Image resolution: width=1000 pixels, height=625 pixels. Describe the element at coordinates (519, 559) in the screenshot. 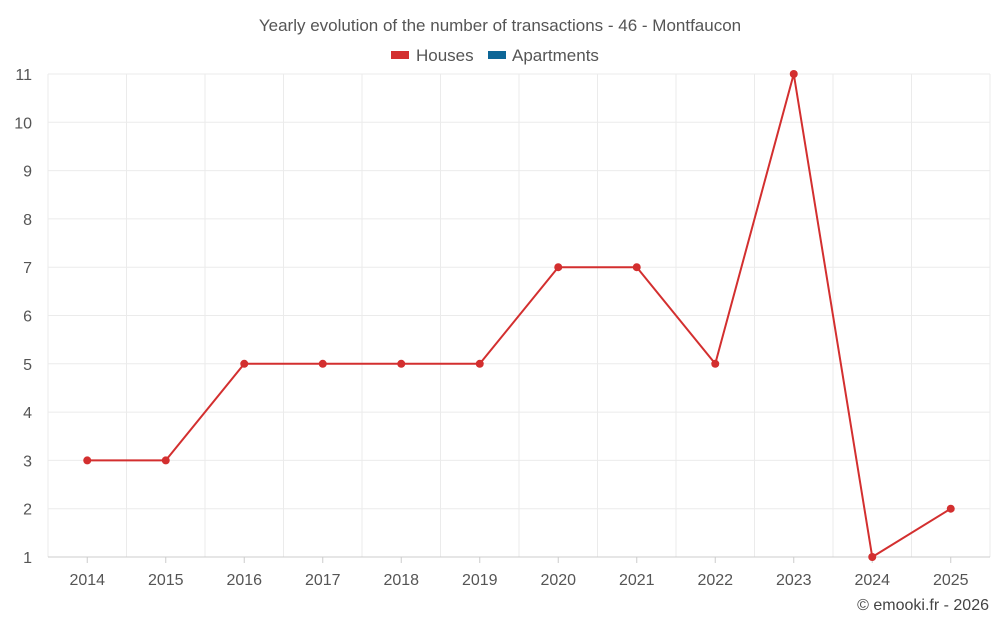

I see `axes` at that location.